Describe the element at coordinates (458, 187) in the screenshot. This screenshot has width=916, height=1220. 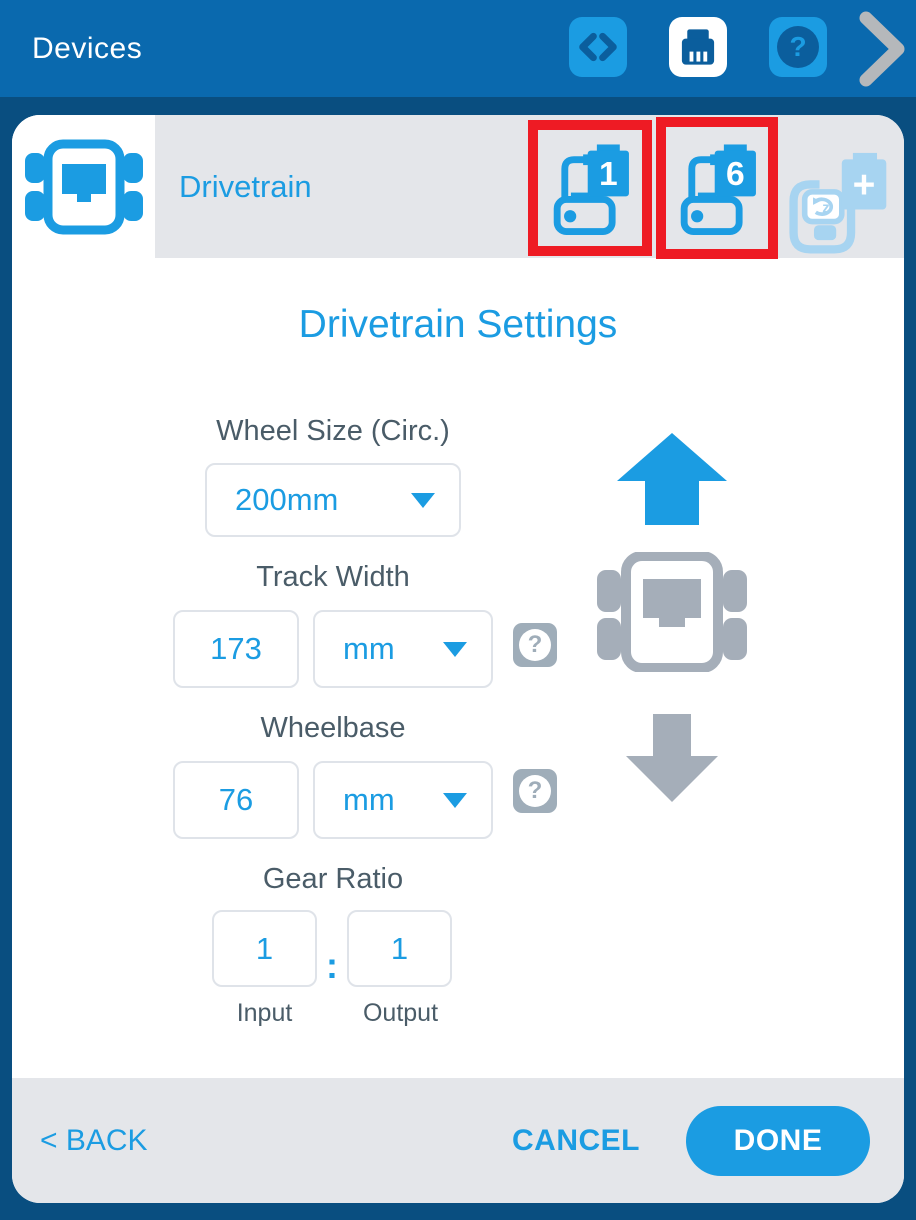
I see `device-tabs-header: Drivetrain 1` at that location.